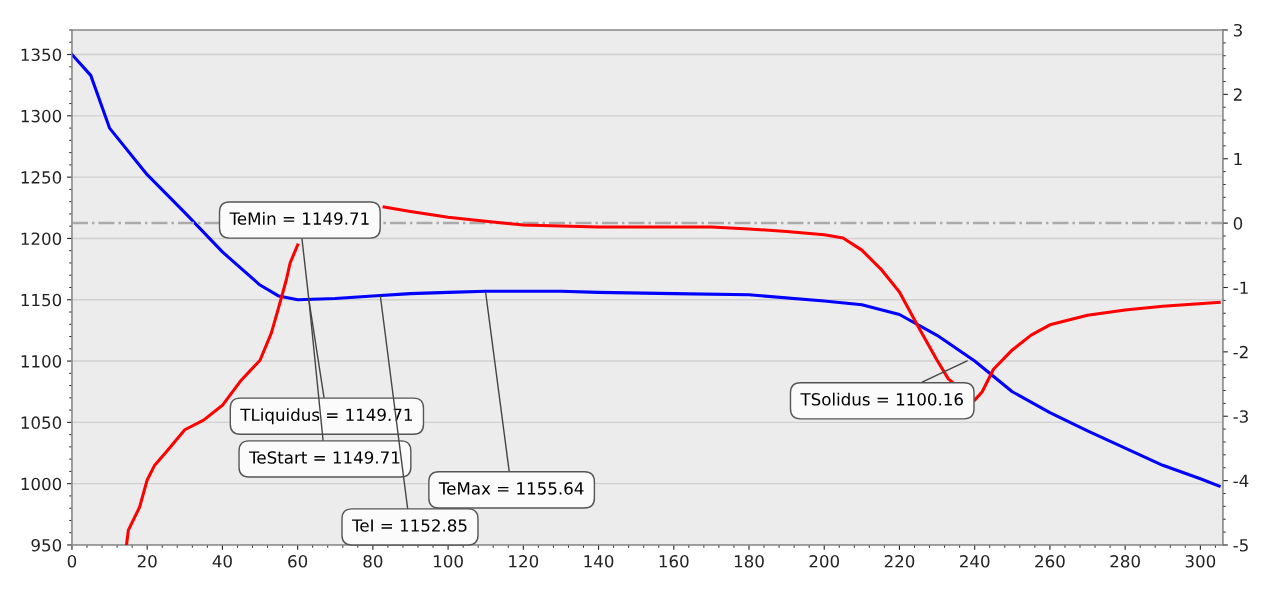 This screenshot has height=600, width=1269. Describe the element at coordinates (72, 561) in the screenshot. I see `x-tick-label: 0` at that location.